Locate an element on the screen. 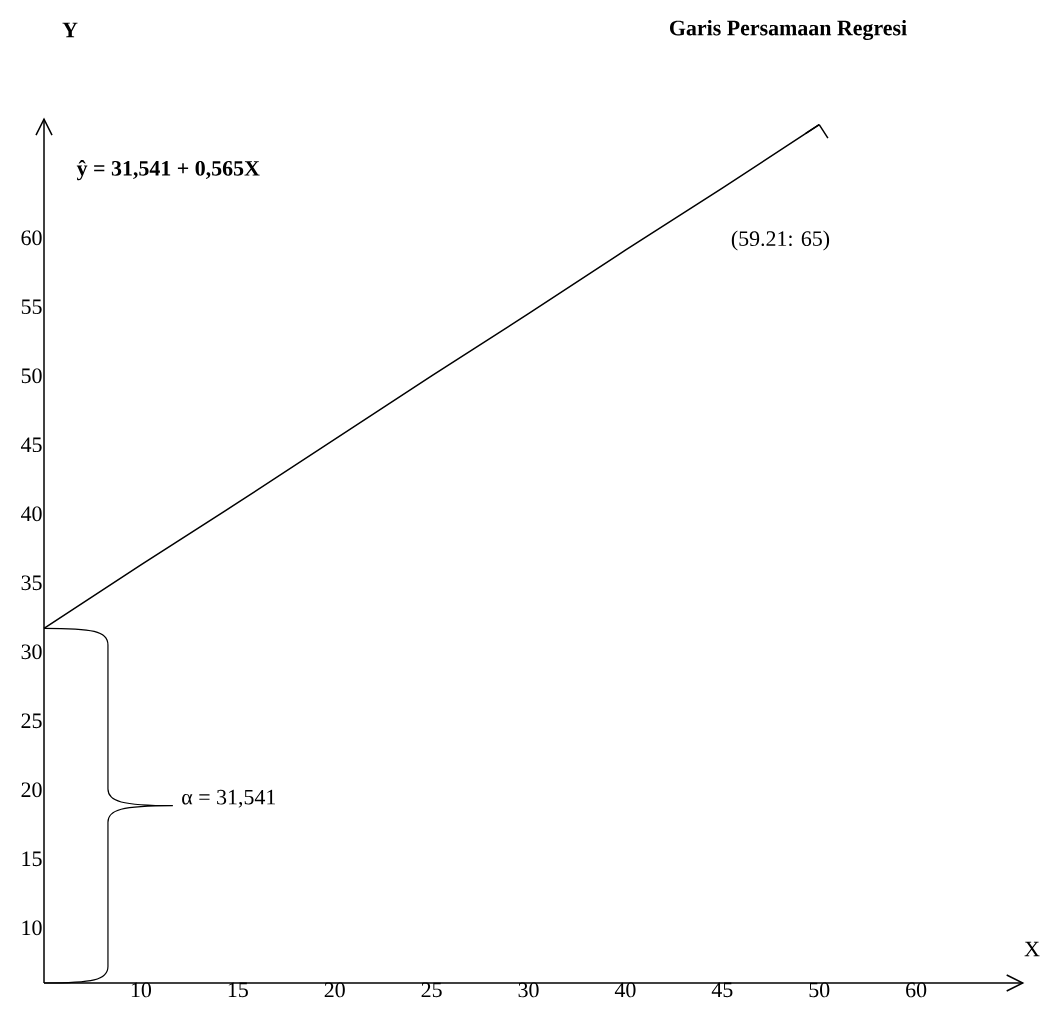  y-tick-label: 30 is located at coordinates (31, 652).